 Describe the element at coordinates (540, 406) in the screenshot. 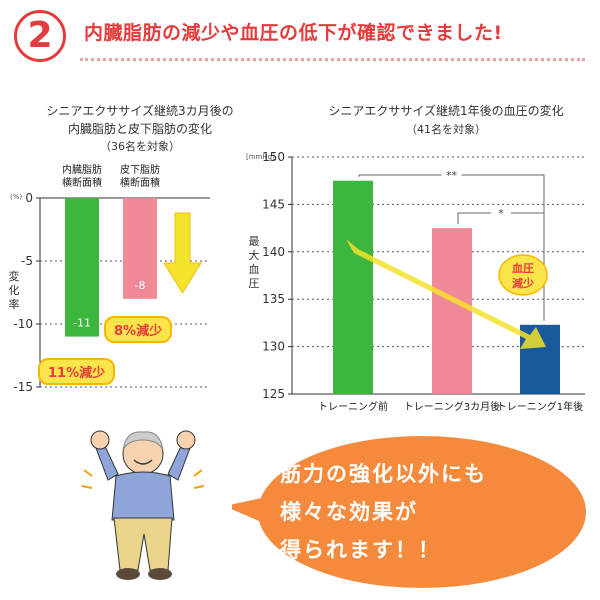

I see `category-label: トレーニング1年後` at that location.